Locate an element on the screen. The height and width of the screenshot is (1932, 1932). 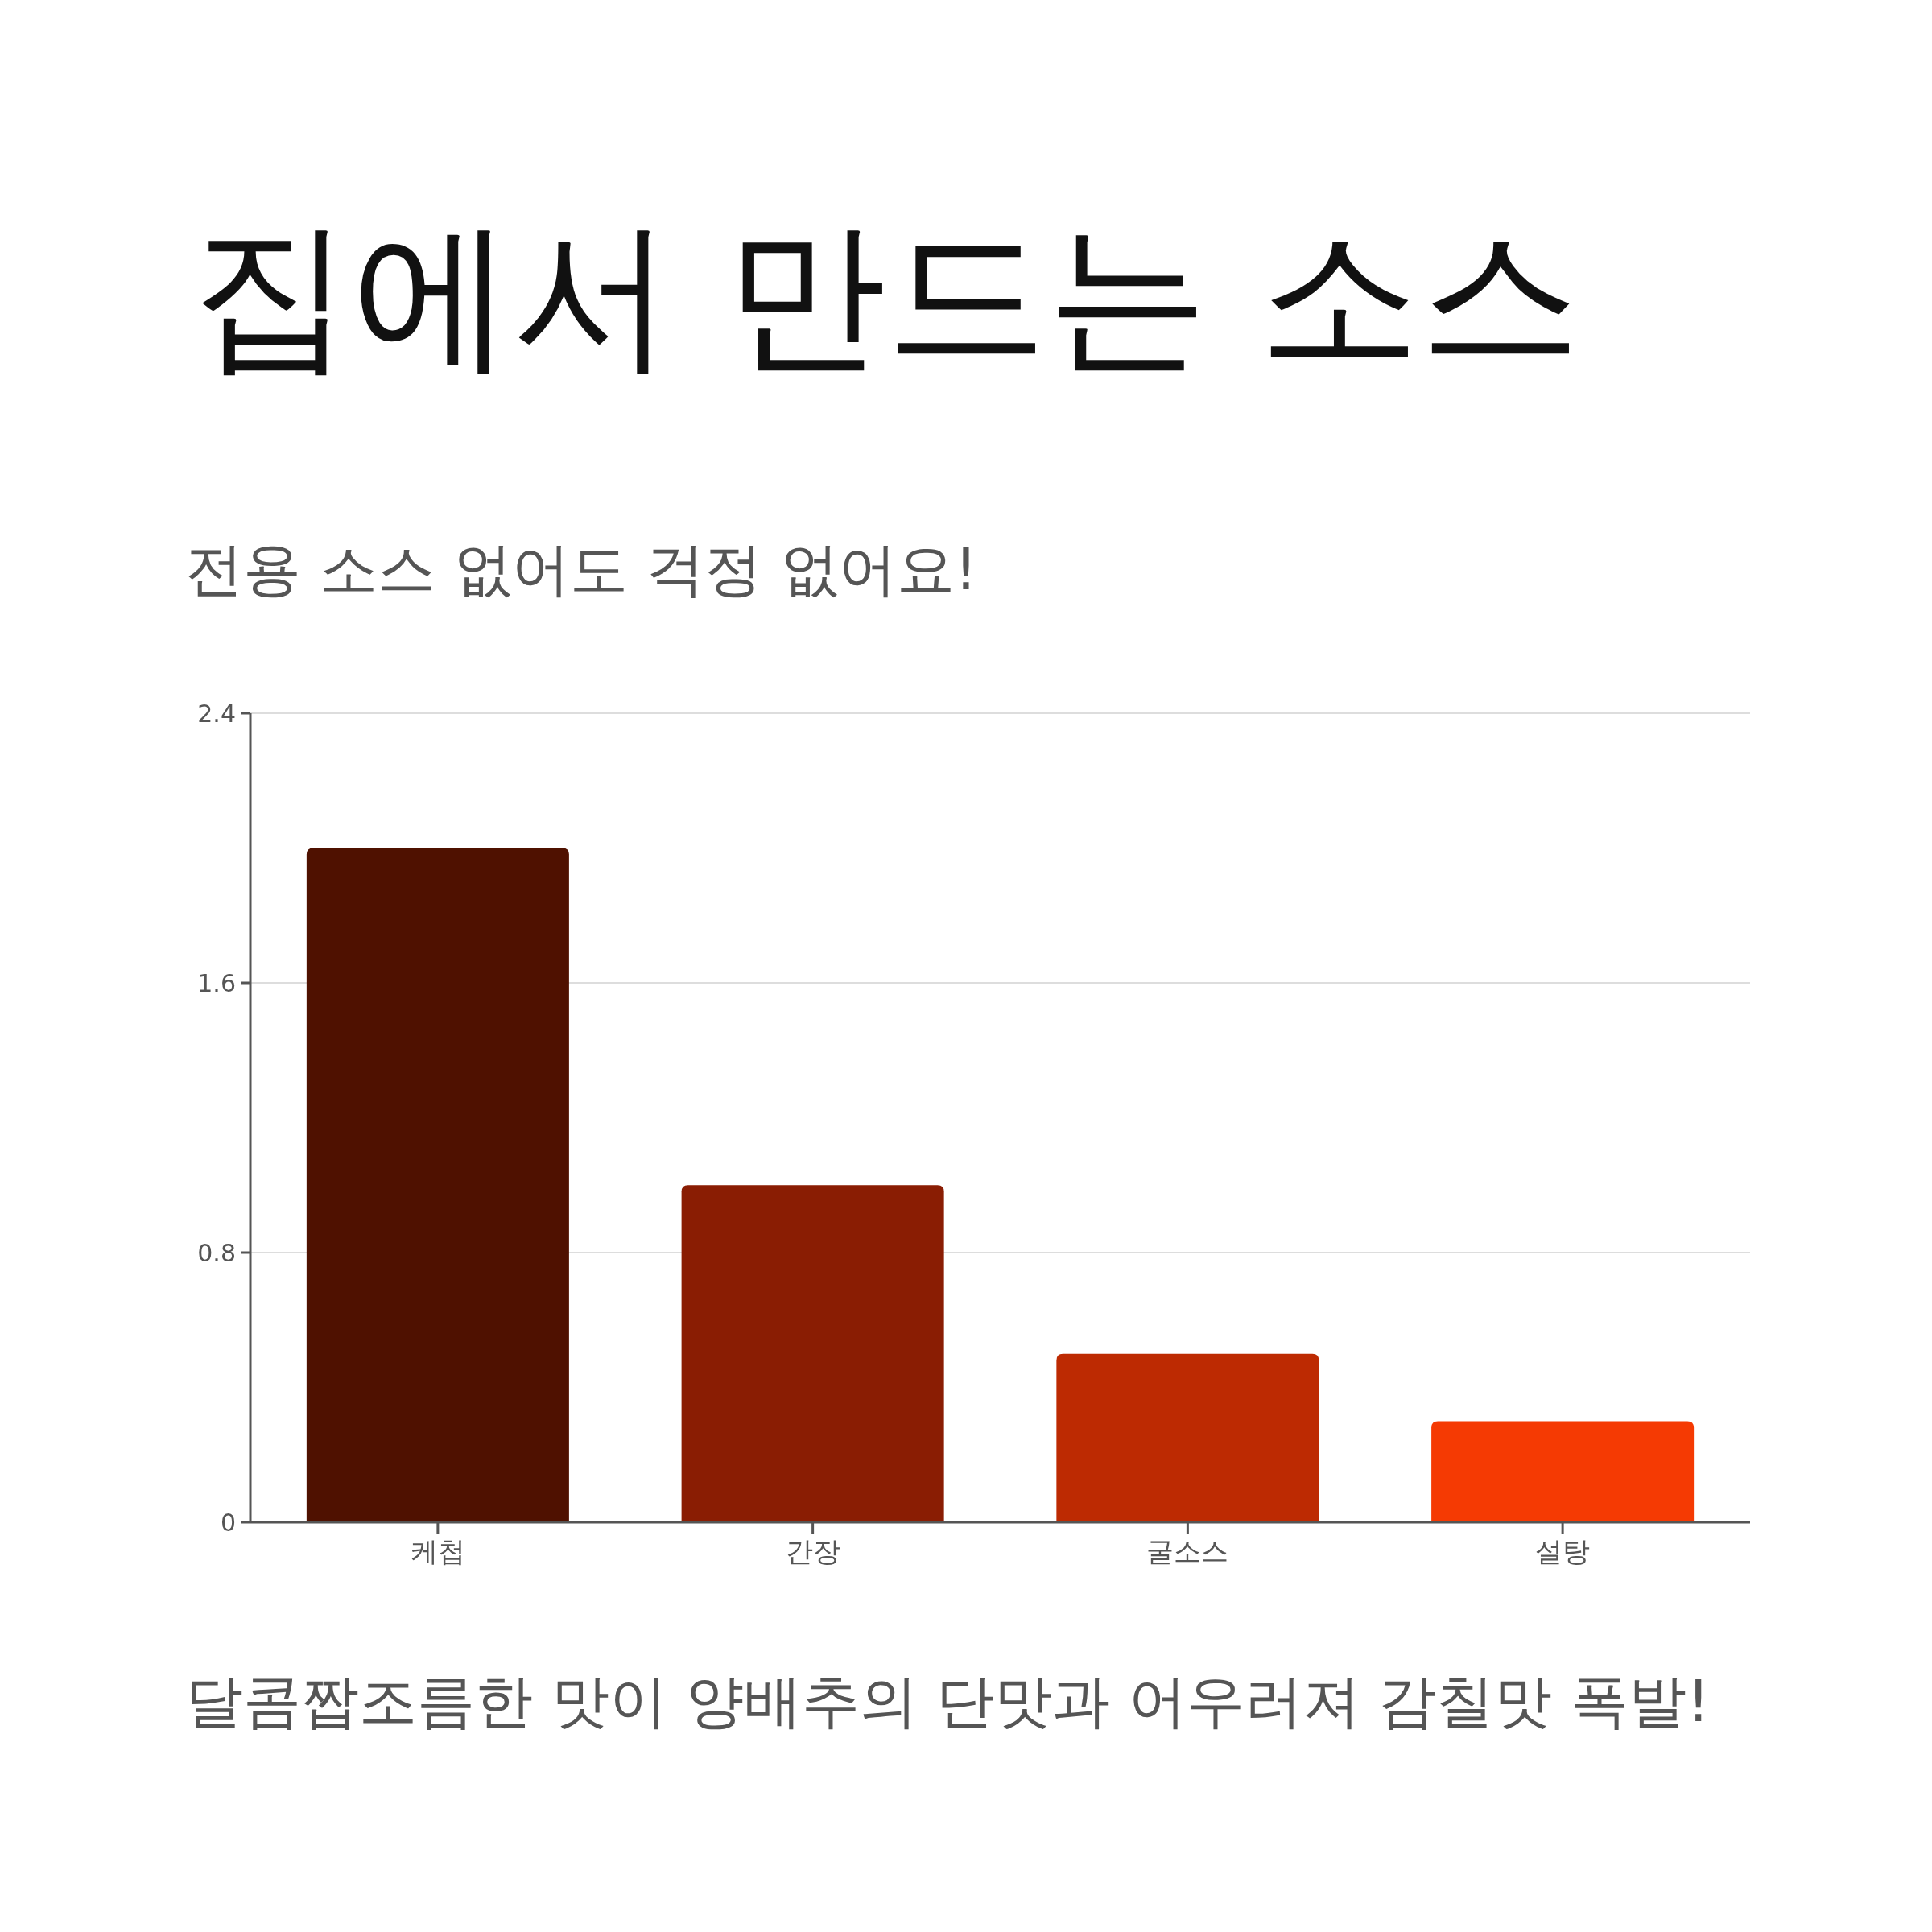
x-tick-label: 케첩 is located at coordinates (437, 1551).